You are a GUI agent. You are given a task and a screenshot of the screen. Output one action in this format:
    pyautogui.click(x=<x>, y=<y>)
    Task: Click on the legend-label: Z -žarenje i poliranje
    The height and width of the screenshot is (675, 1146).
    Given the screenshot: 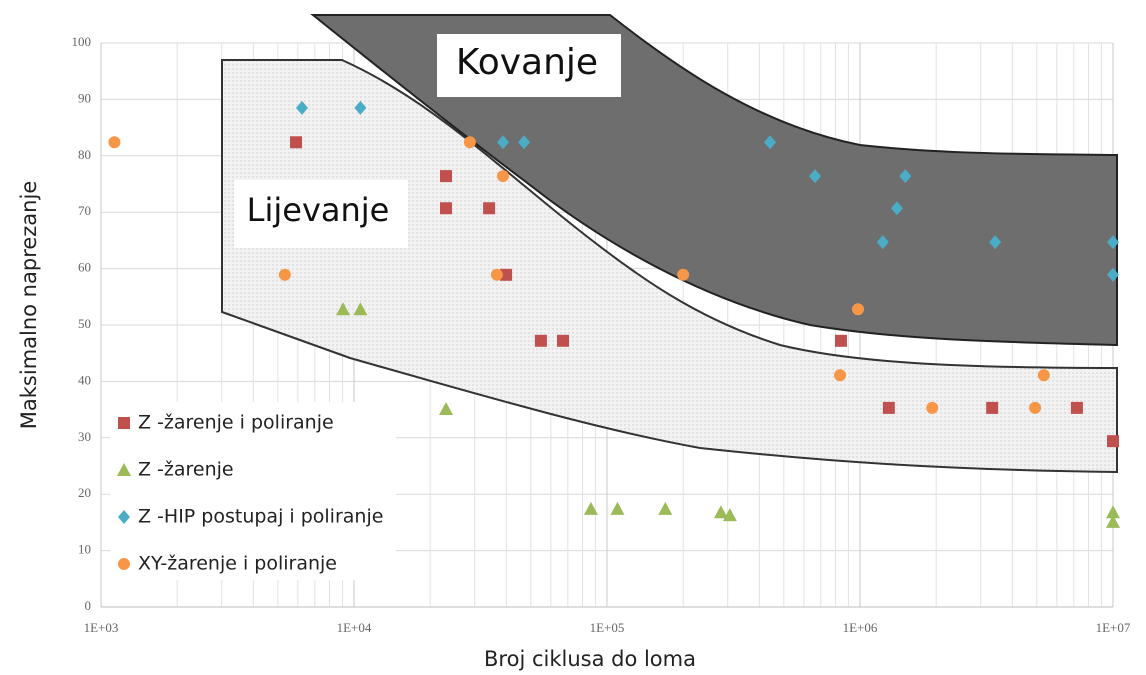 What is the action you would take?
    pyautogui.click(x=236, y=423)
    